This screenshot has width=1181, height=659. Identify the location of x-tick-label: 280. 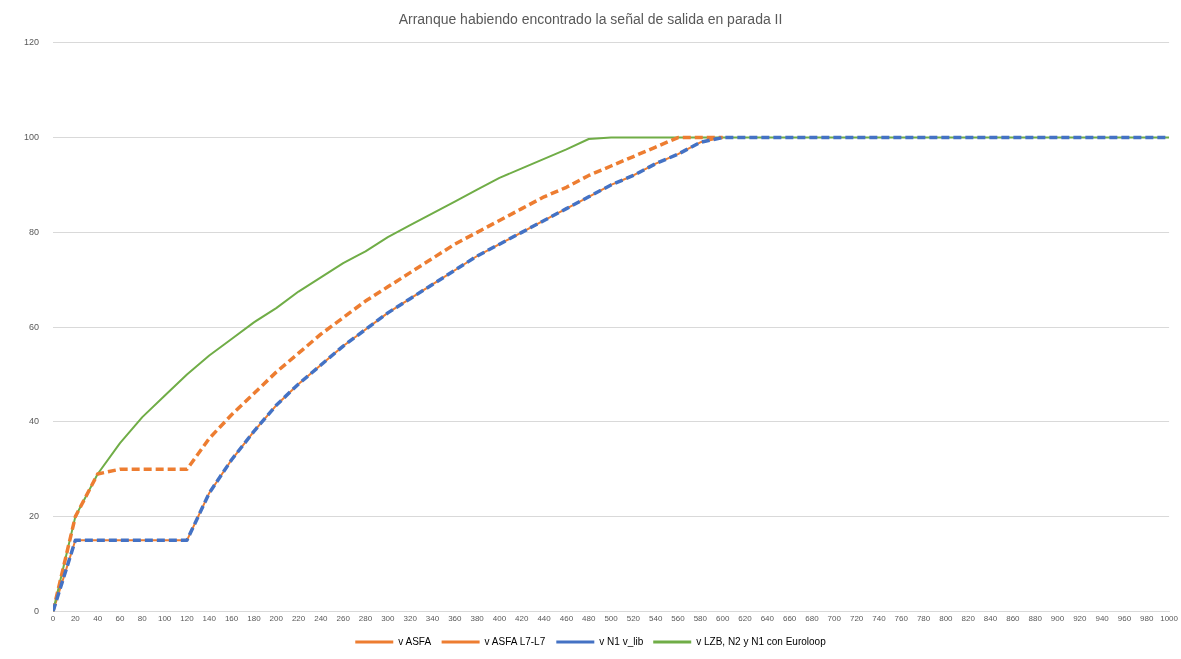
(365, 619).